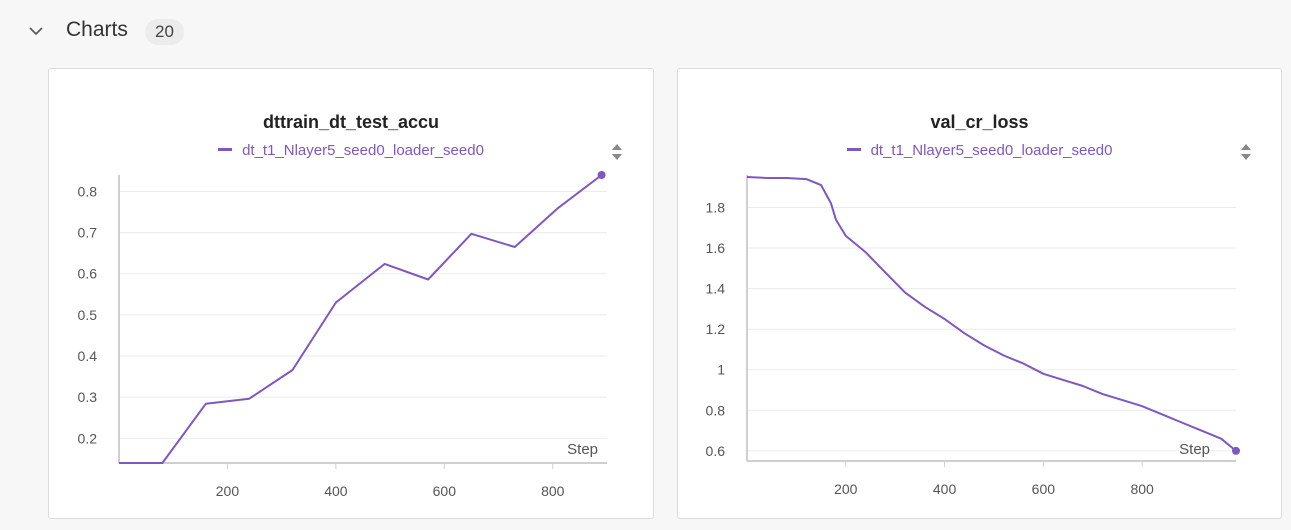 This screenshot has width=1291, height=530. Describe the element at coordinates (88, 438) in the screenshot. I see `y-tick-label: 0.2` at that location.